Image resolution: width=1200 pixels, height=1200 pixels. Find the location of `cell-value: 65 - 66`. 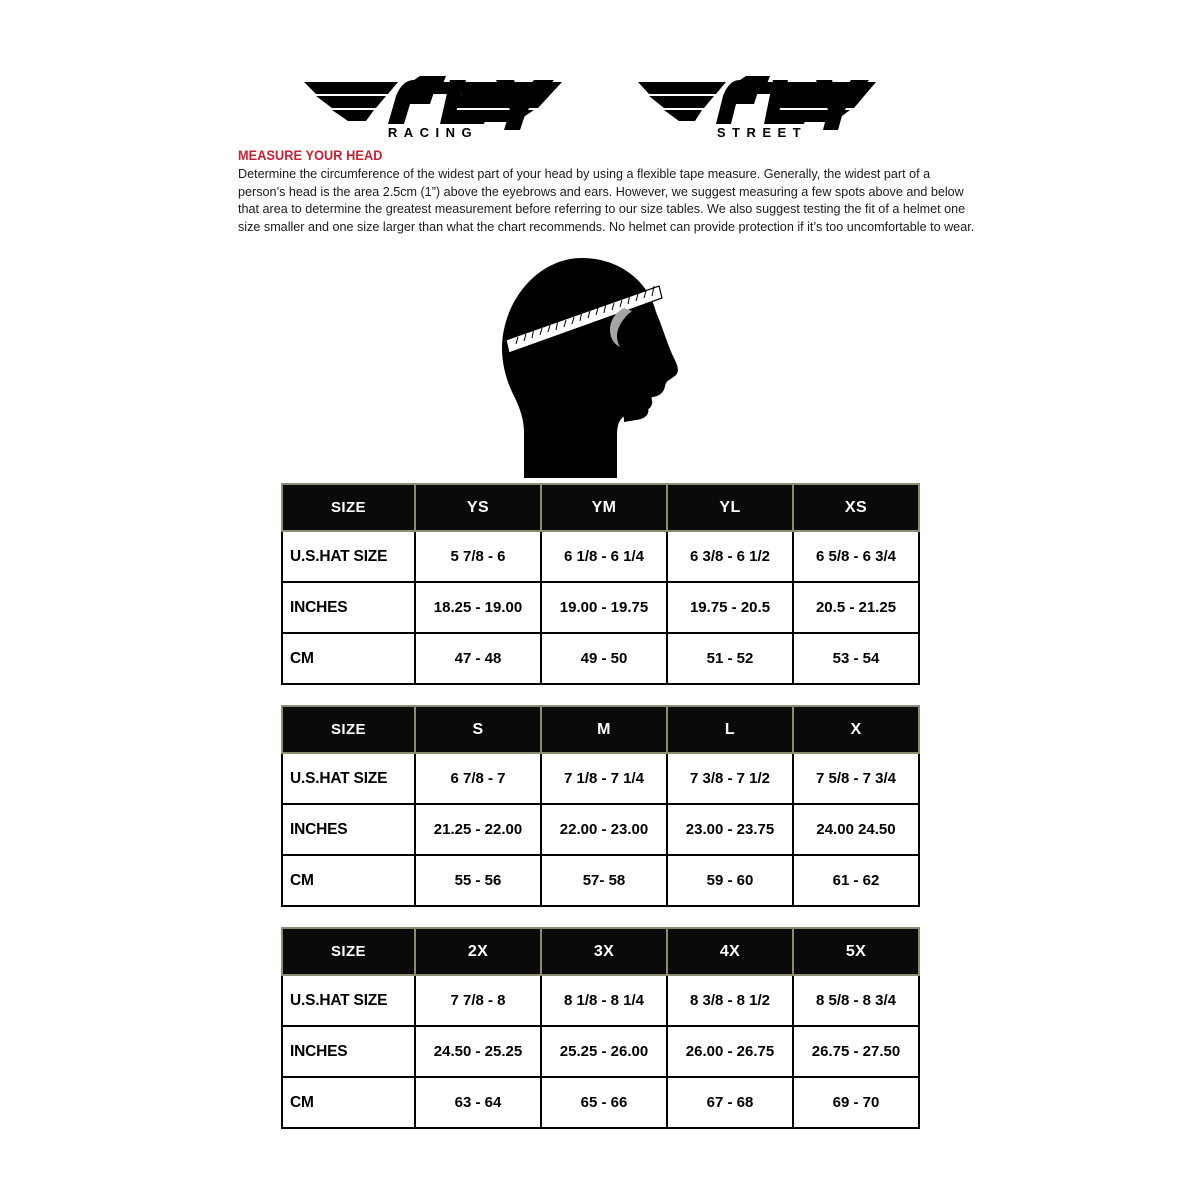

cell-value: 65 - 66 is located at coordinates (604, 1102).